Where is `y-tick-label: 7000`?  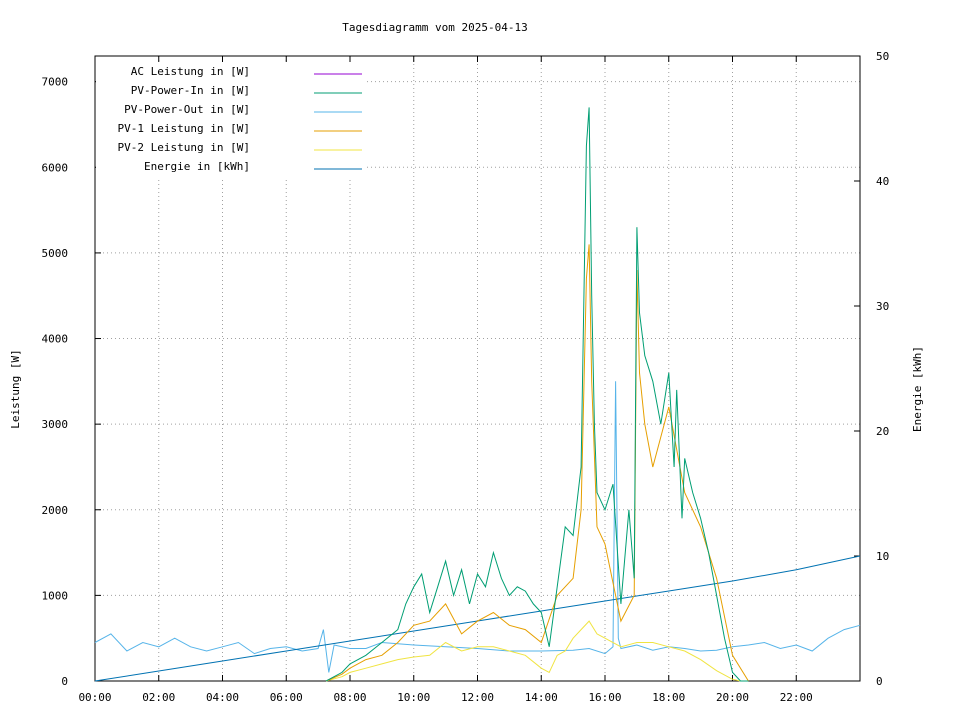
y-tick-label: 7000 is located at coordinates (55, 82).